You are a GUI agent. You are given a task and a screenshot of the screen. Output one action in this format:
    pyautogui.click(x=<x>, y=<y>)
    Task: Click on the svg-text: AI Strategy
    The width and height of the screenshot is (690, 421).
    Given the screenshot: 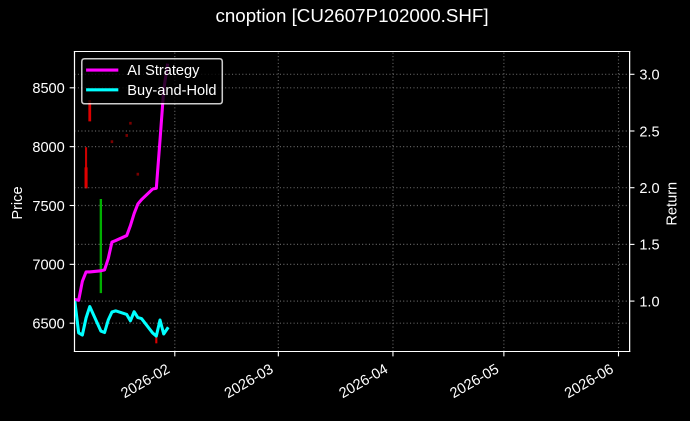 What is the action you would take?
    pyautogui.click(x=163, y=71)
    